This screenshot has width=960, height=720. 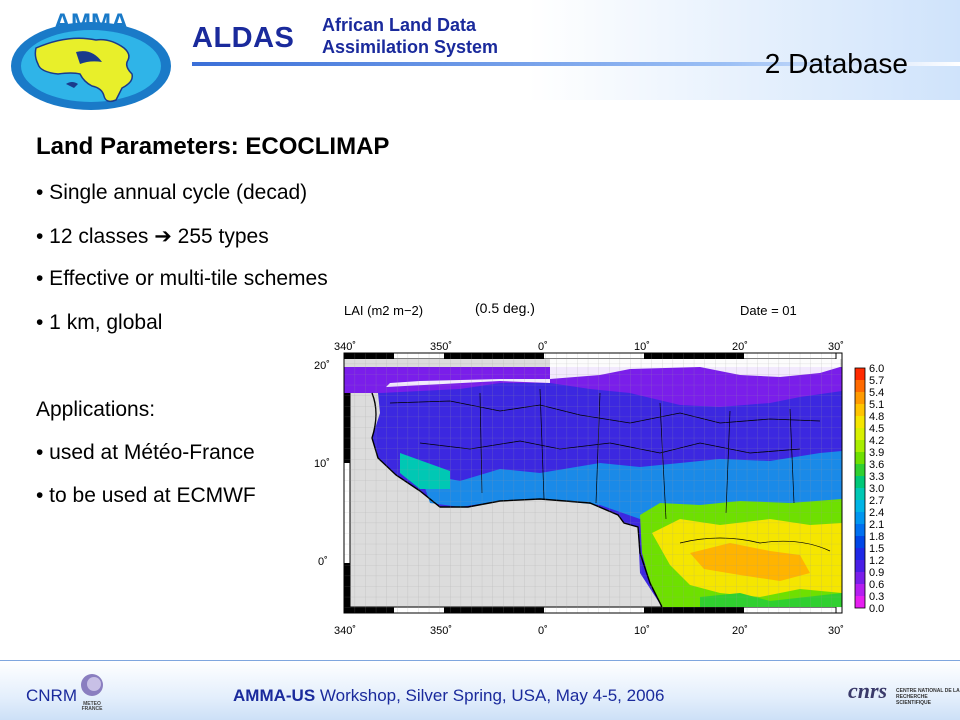 I want to click on colorbar-label: 0.6, so click(x=876, y=585).